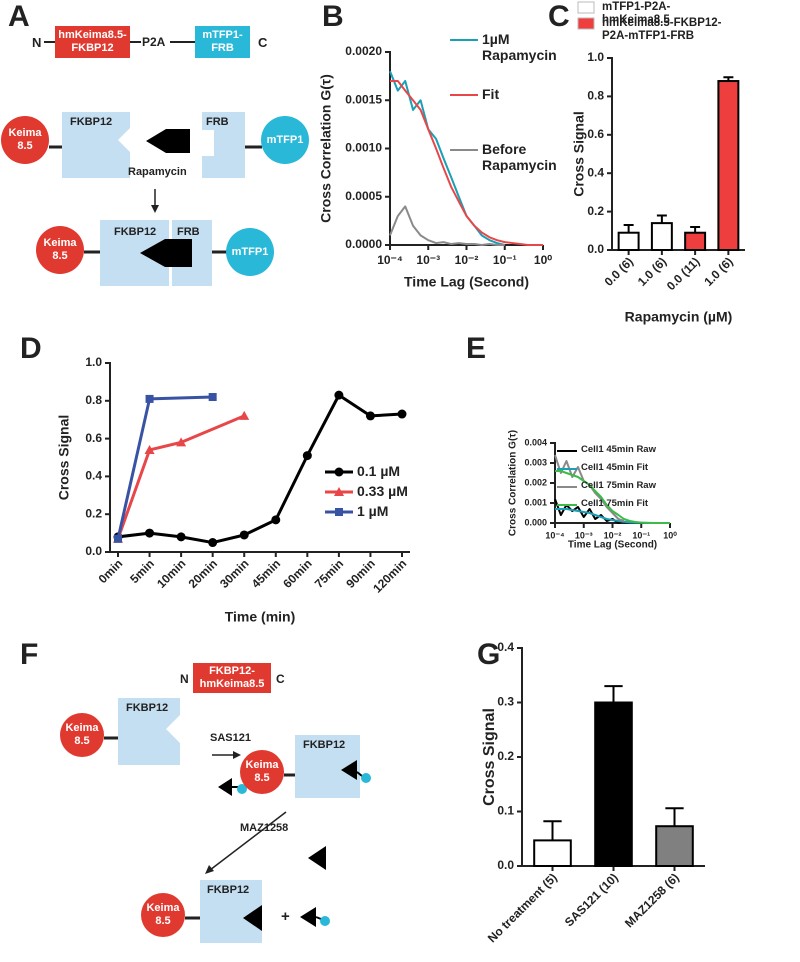 This screenshot has height=962, width=800. Describe the element at coordinates (111, 571) in the screenshot. I see `x-tick-label: 0min` at that location.